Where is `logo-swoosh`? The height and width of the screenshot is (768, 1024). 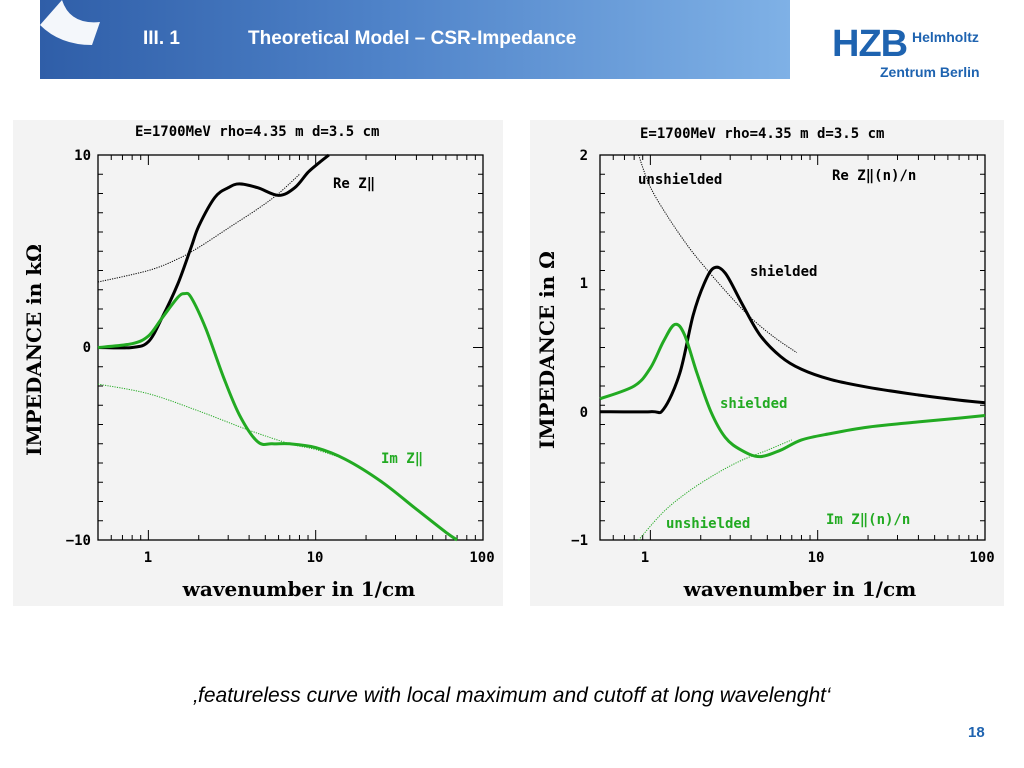 logo-swoosh is located at coordinates (70, 22).